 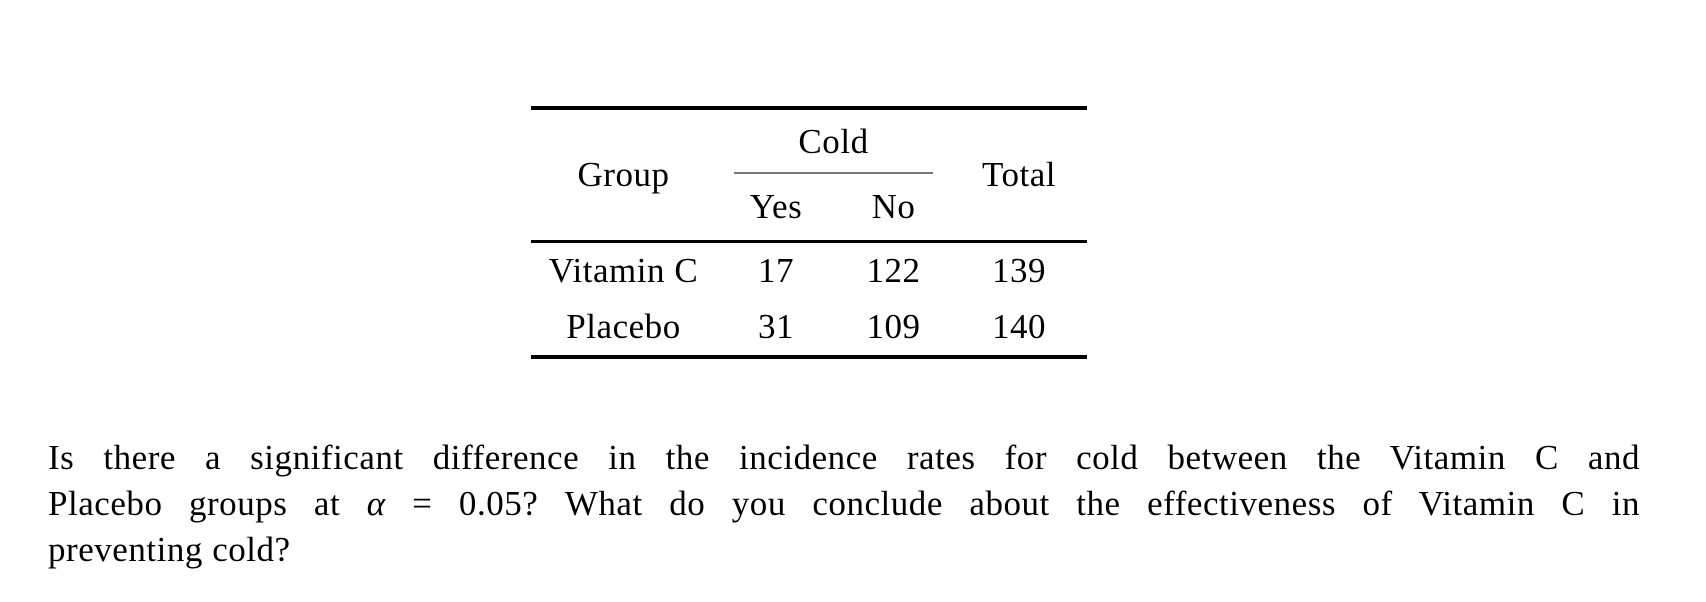 I want to click on cell-group: Placebo, so click(x=623, y=329).